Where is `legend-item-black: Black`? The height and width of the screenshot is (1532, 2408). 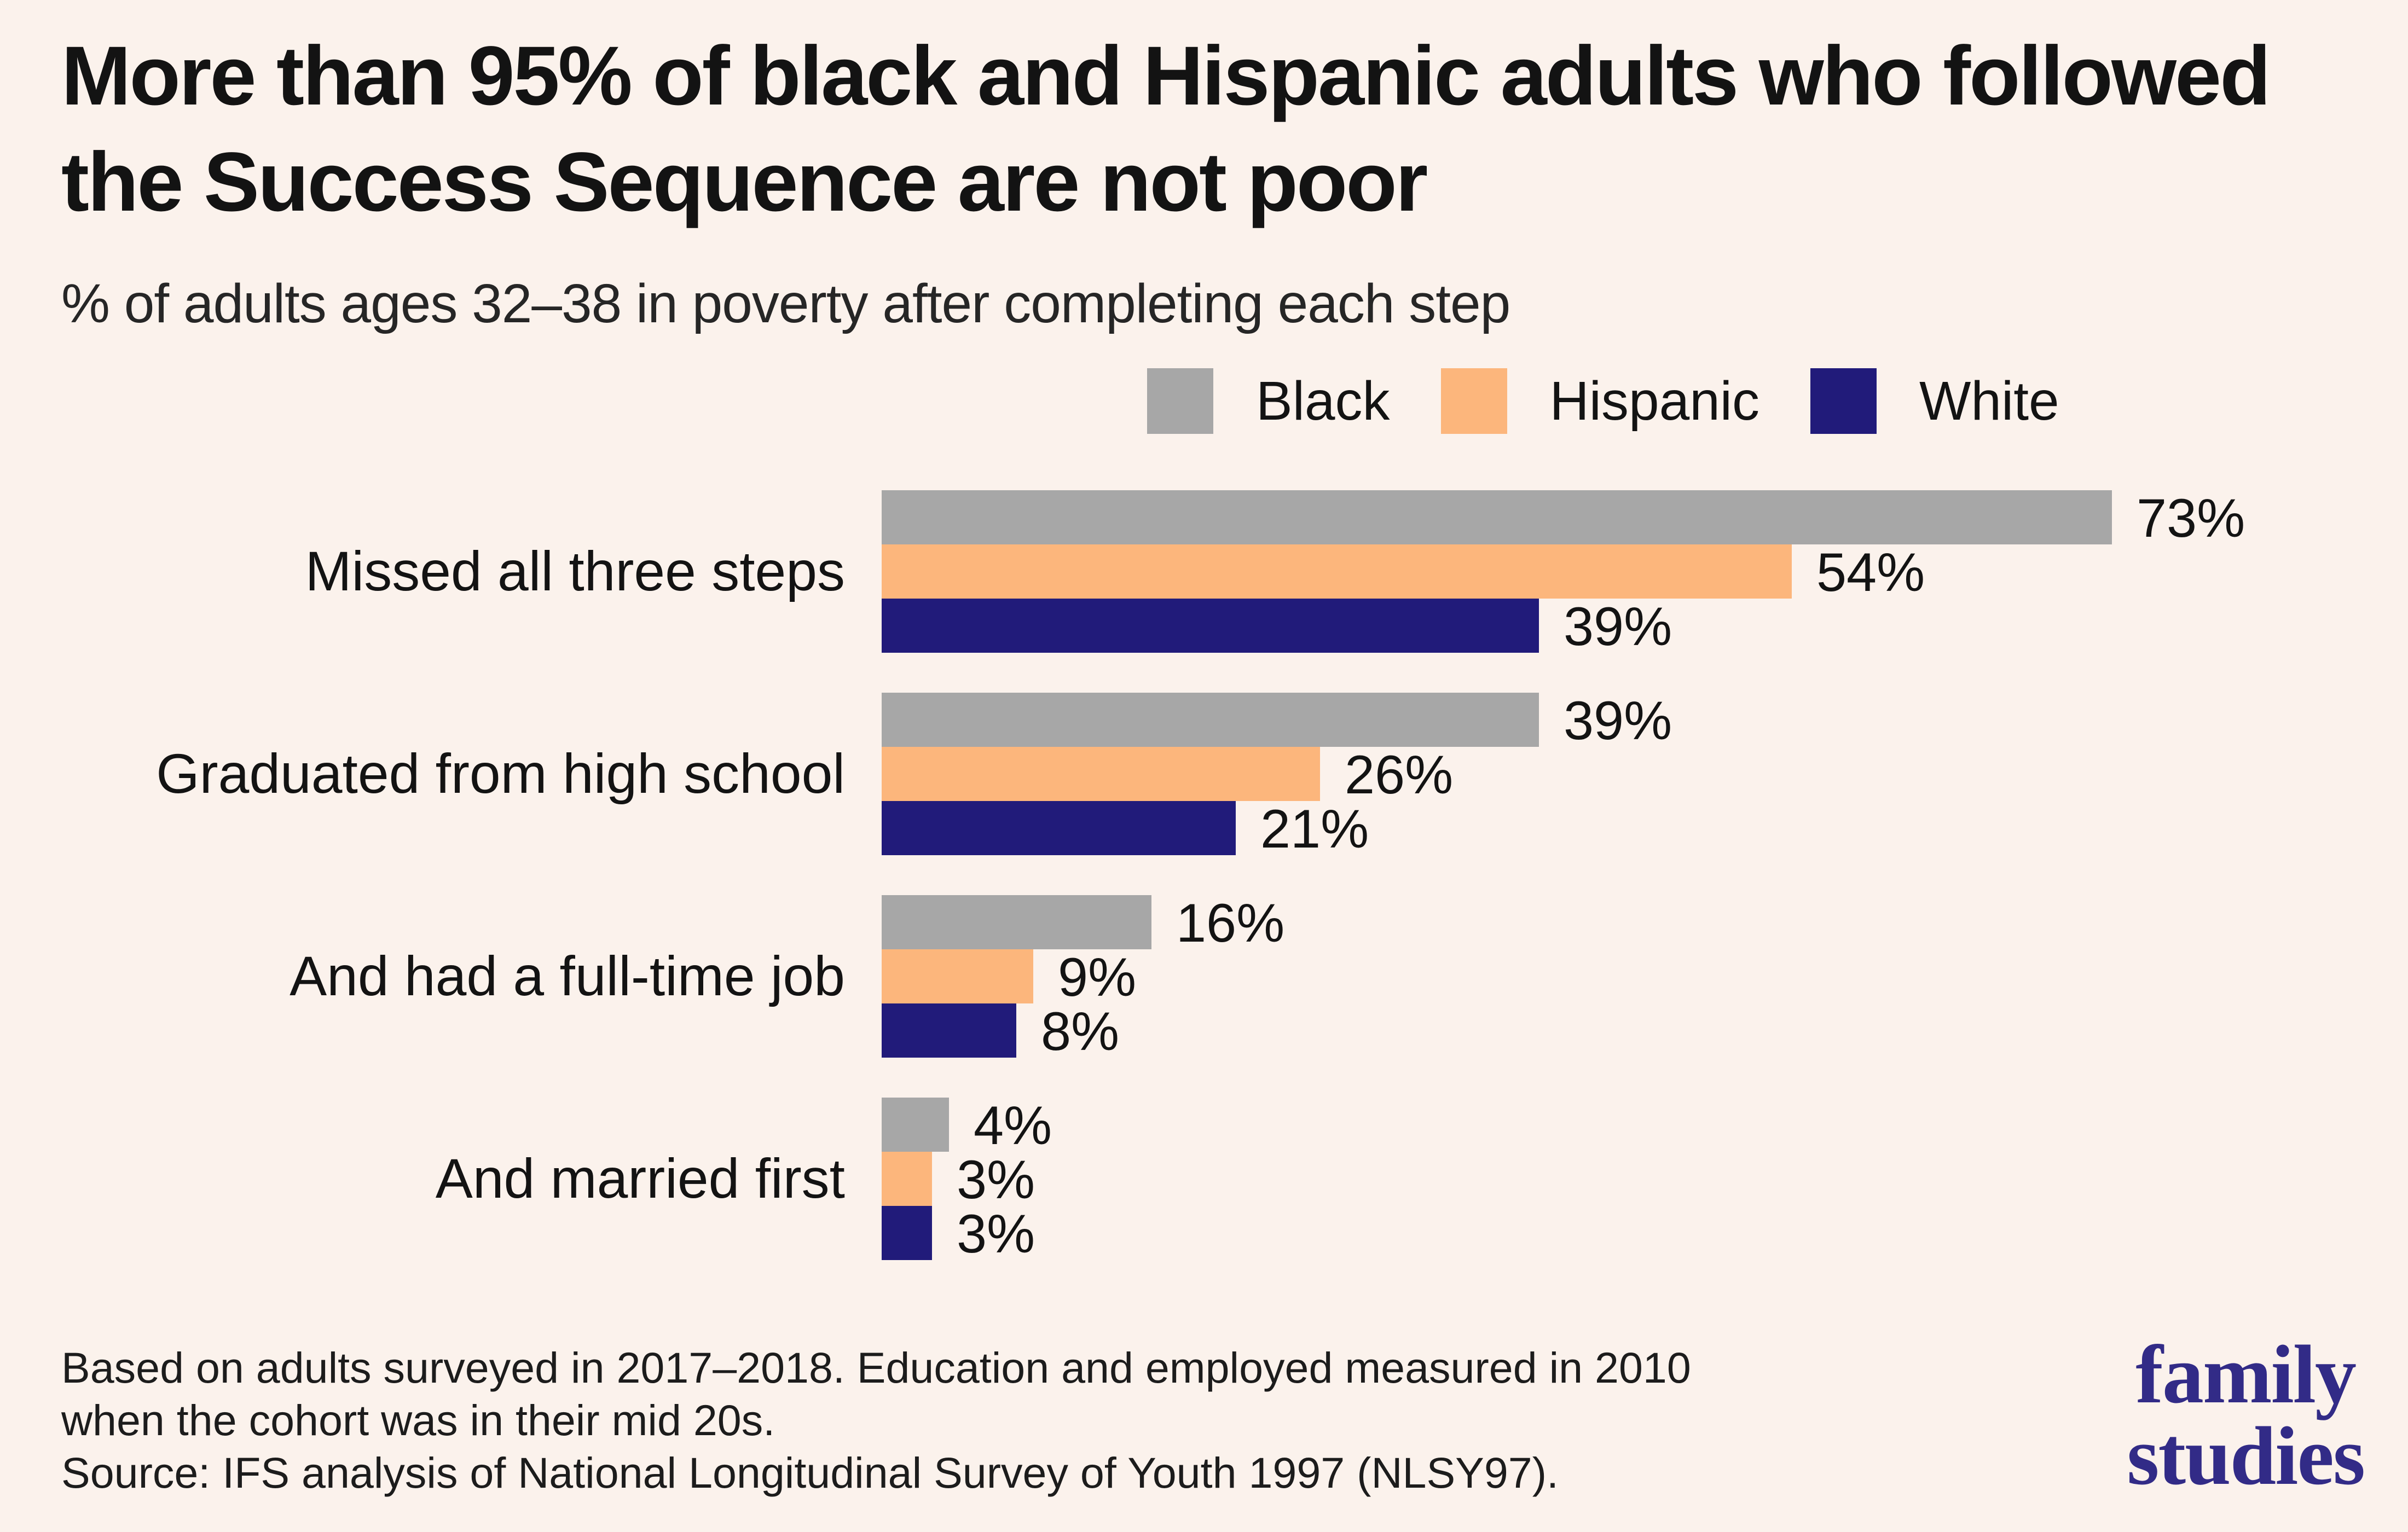
legend-item-black: Black is located at coordinates (1268, 401).